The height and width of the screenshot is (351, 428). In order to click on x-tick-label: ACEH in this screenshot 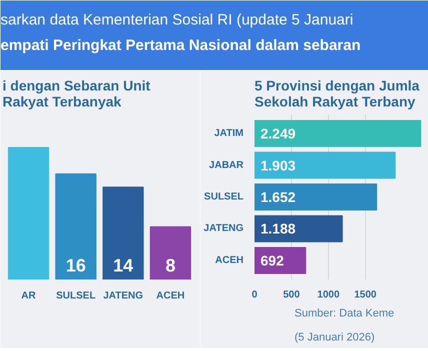, I will do `click(170, 296)`.